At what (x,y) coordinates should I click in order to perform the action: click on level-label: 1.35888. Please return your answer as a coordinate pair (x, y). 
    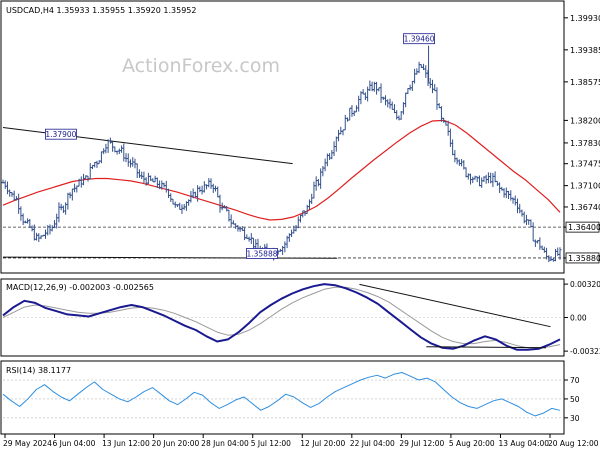
    Looking at the image, I should click on (261, 253).